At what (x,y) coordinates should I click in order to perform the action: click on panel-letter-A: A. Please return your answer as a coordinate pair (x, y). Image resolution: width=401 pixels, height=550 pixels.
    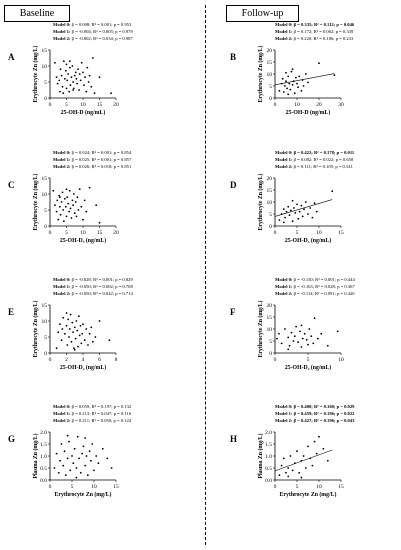
    Looking at the image, I should click on (11, 57).